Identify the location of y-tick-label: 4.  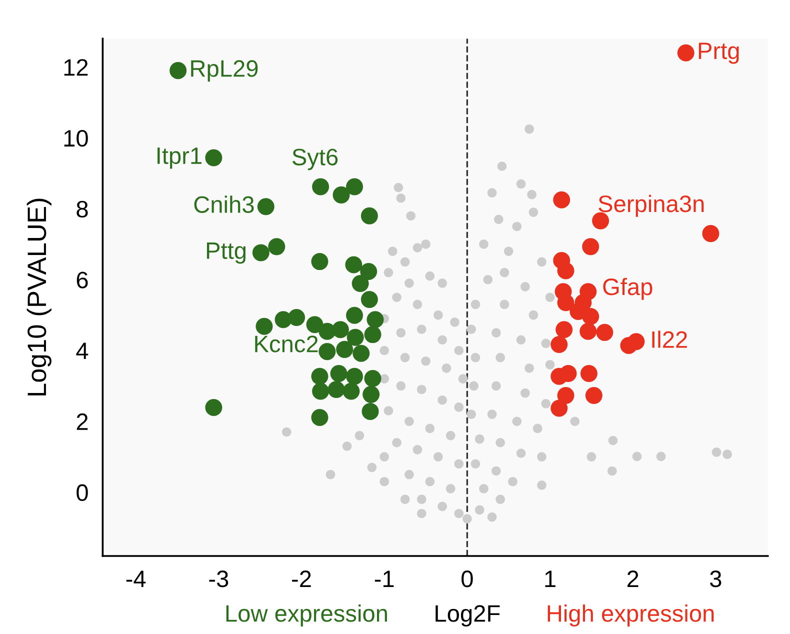
(82, 351).